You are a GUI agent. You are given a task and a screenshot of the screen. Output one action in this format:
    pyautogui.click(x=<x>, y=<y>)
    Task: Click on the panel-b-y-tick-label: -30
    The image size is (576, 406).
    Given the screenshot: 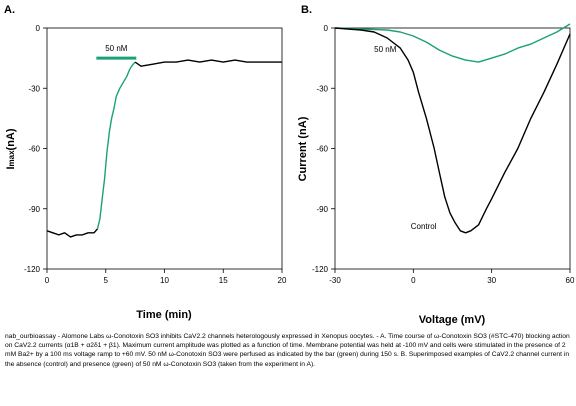 What is the action you would take?
    pyautogui.click(x=322, y=88)
    